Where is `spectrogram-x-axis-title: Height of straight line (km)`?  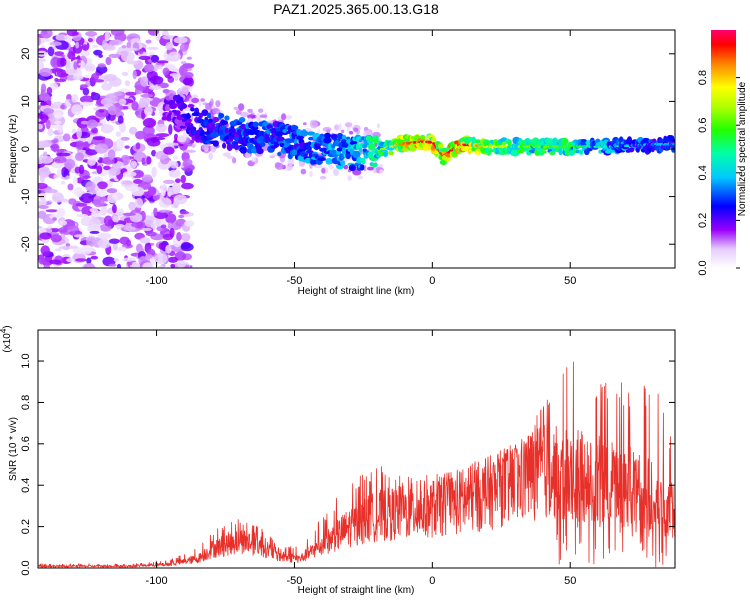
spectrogram-x-axis-title: Height of straight line (km) is located at coordinates (356, 291).